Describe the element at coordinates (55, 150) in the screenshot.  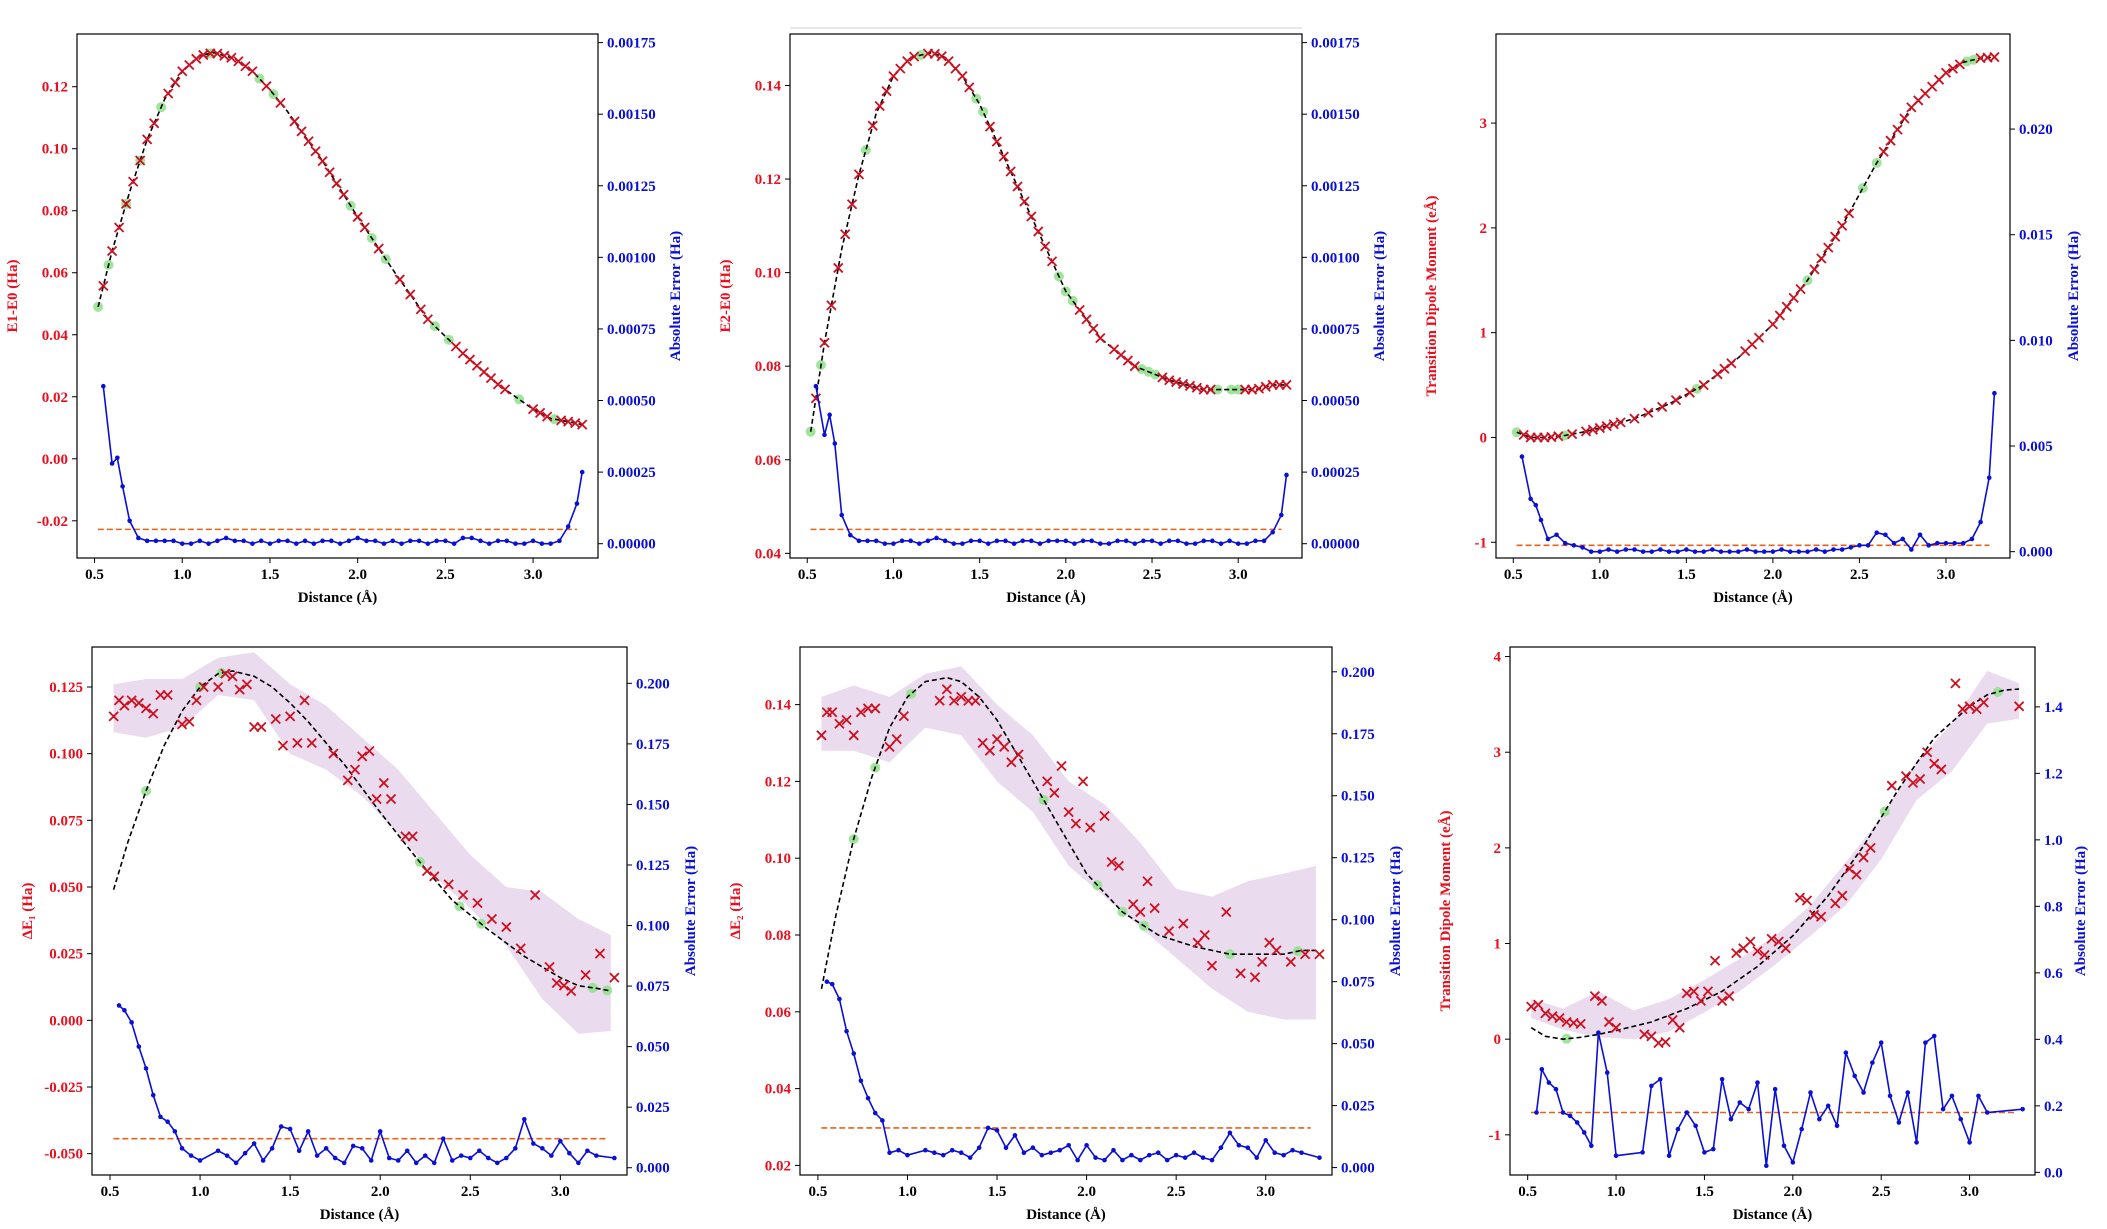
I see `y-tick-label: 0.10` at that location.